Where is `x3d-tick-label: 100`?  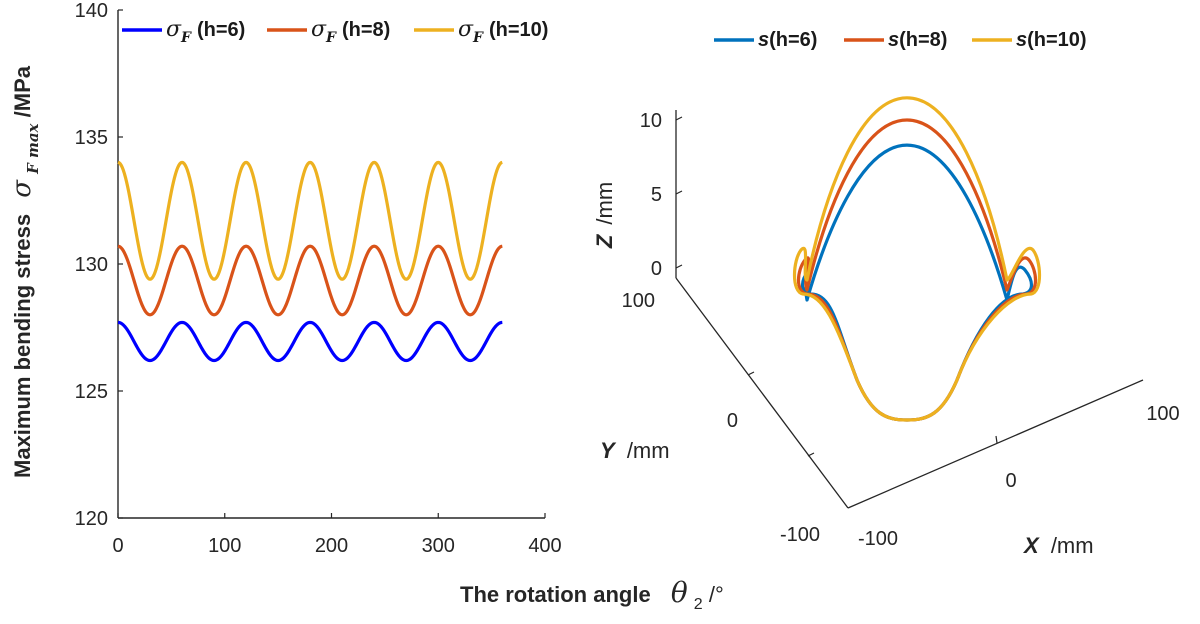
x3d-tick-label: 100 is located at coordinates (1162, 414).